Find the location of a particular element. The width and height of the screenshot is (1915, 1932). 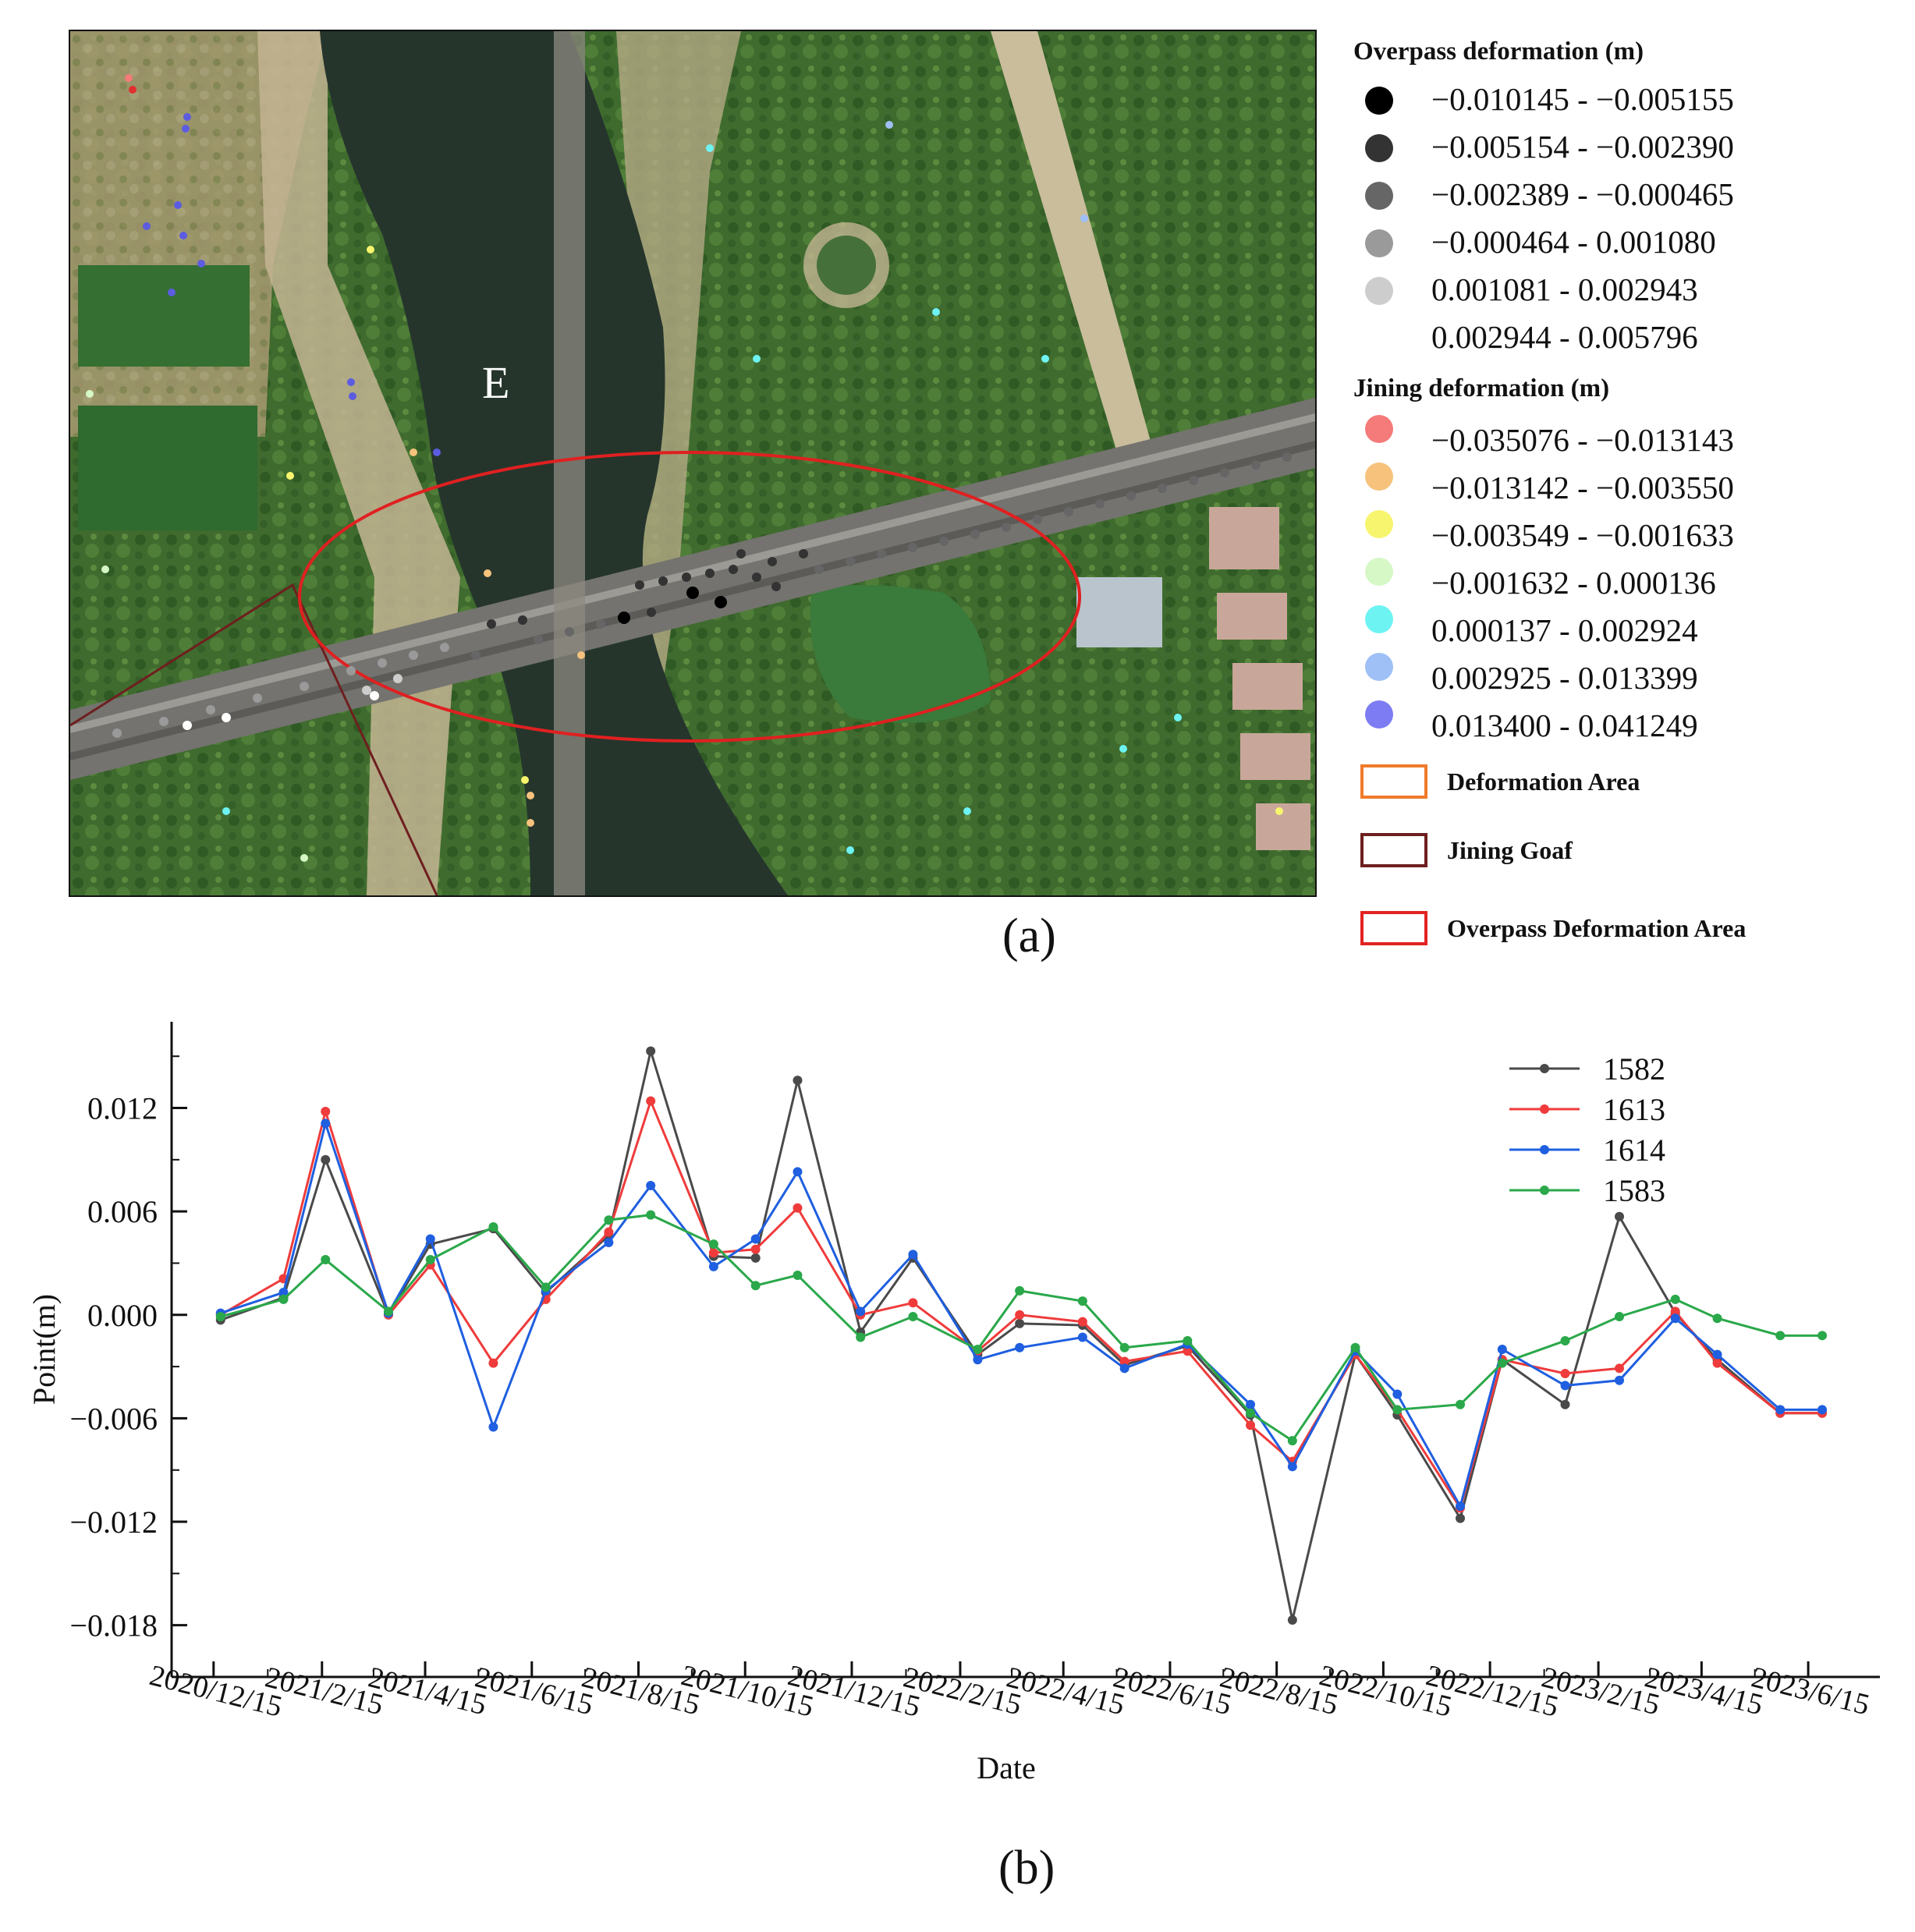

legend-label: −0.010145 - −0.005155 is located at coordinates (1582, 99).